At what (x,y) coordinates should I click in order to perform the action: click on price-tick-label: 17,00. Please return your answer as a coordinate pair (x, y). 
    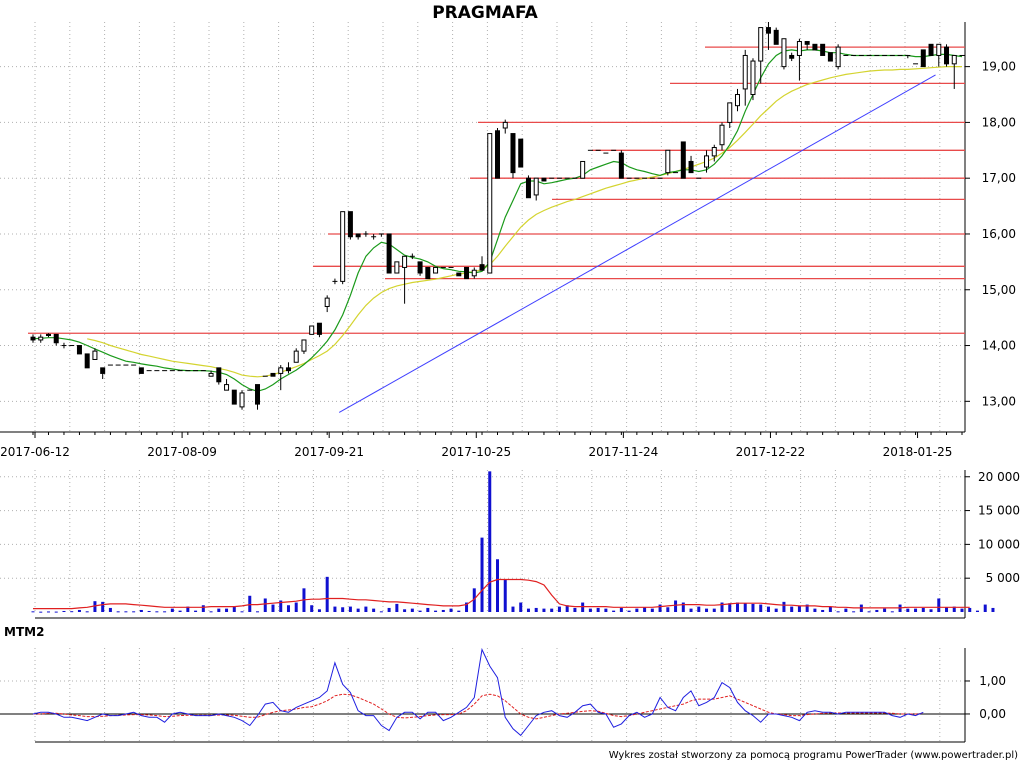
    Looking at the image, I should click on (999, 178).